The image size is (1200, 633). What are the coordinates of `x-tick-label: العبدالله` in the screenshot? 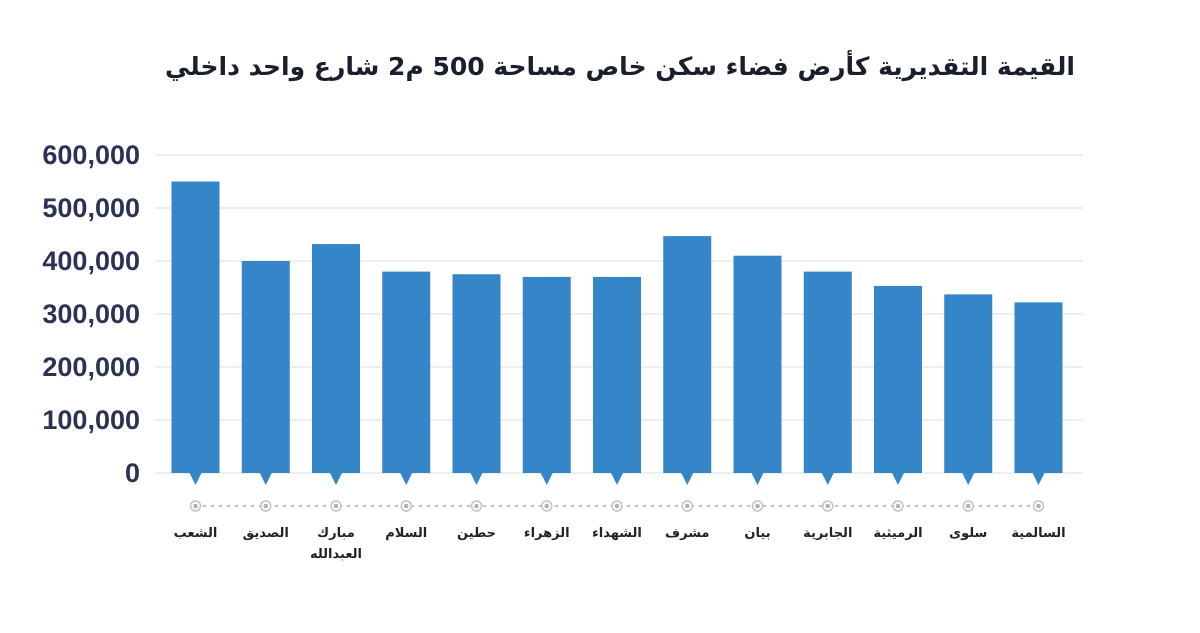 It's located at (336, 554).